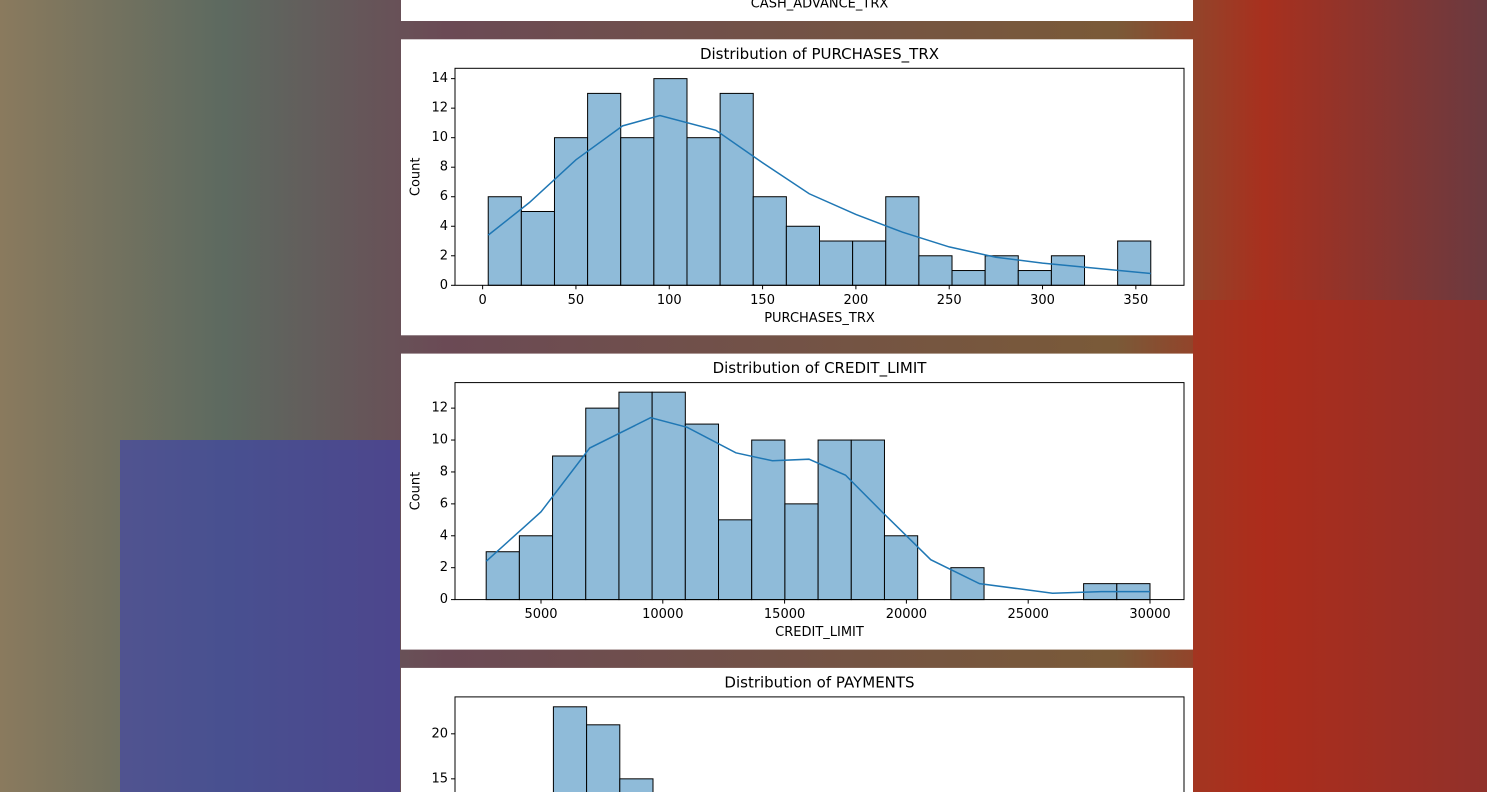  I want to click on x-tick-label: 5000, so click(540, 614).